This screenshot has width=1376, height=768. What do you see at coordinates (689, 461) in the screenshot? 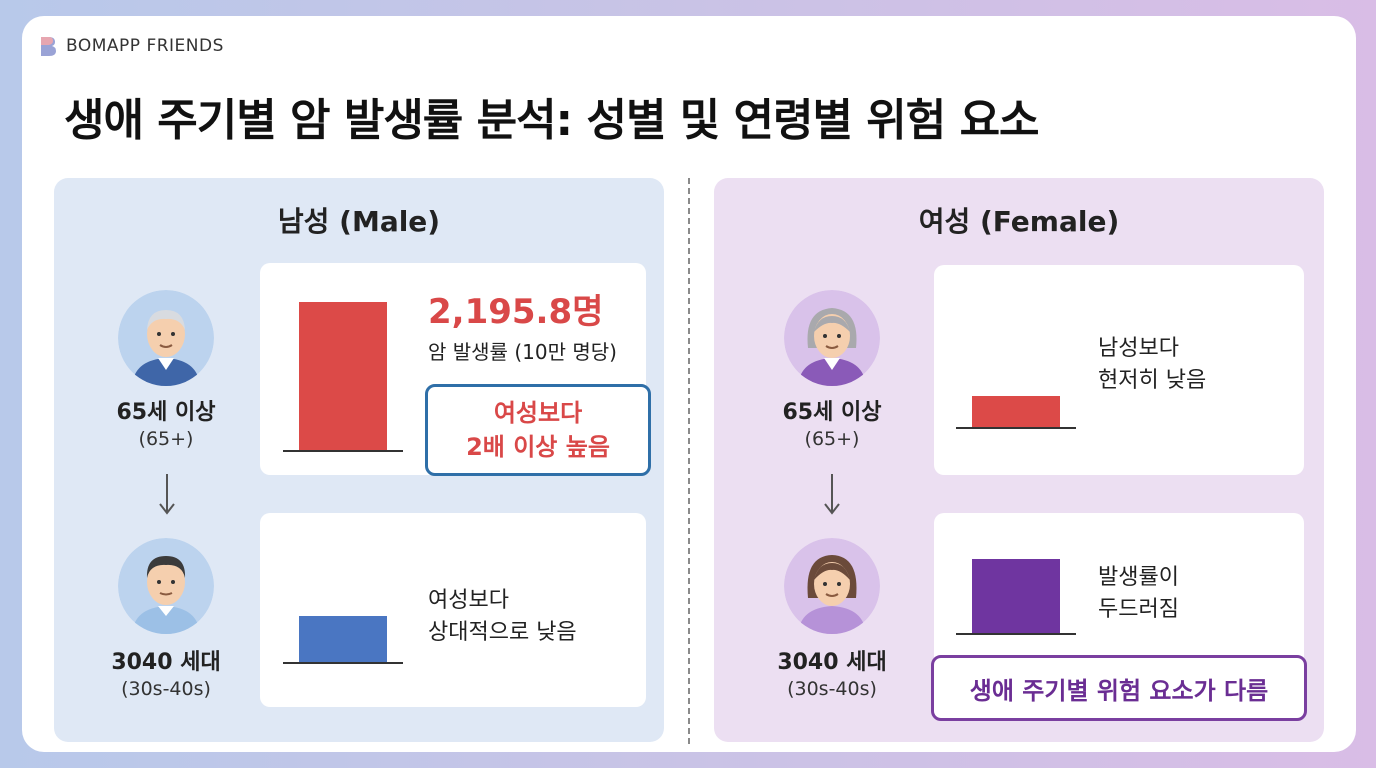
I see `divider` at bounding box center [689, 461].